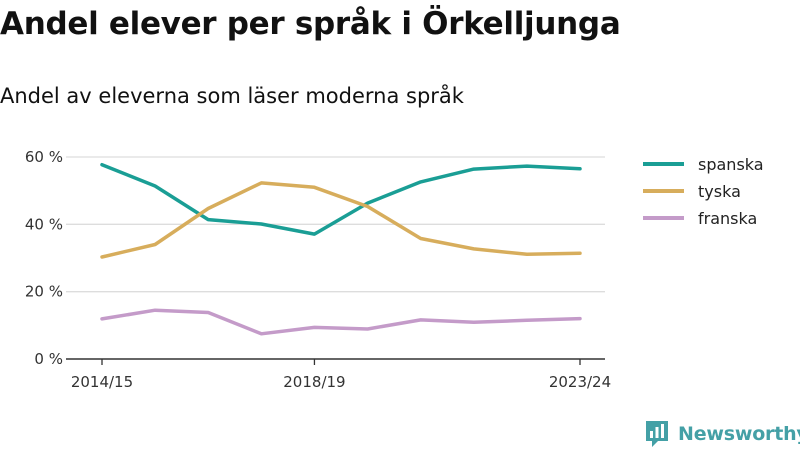 The height and width of the screenshot is (450, 800). What do you see at coordinates (731, 164) in the screenshot?
I see `legend-label-spanska: spanska` at bounding box center [731, 164].